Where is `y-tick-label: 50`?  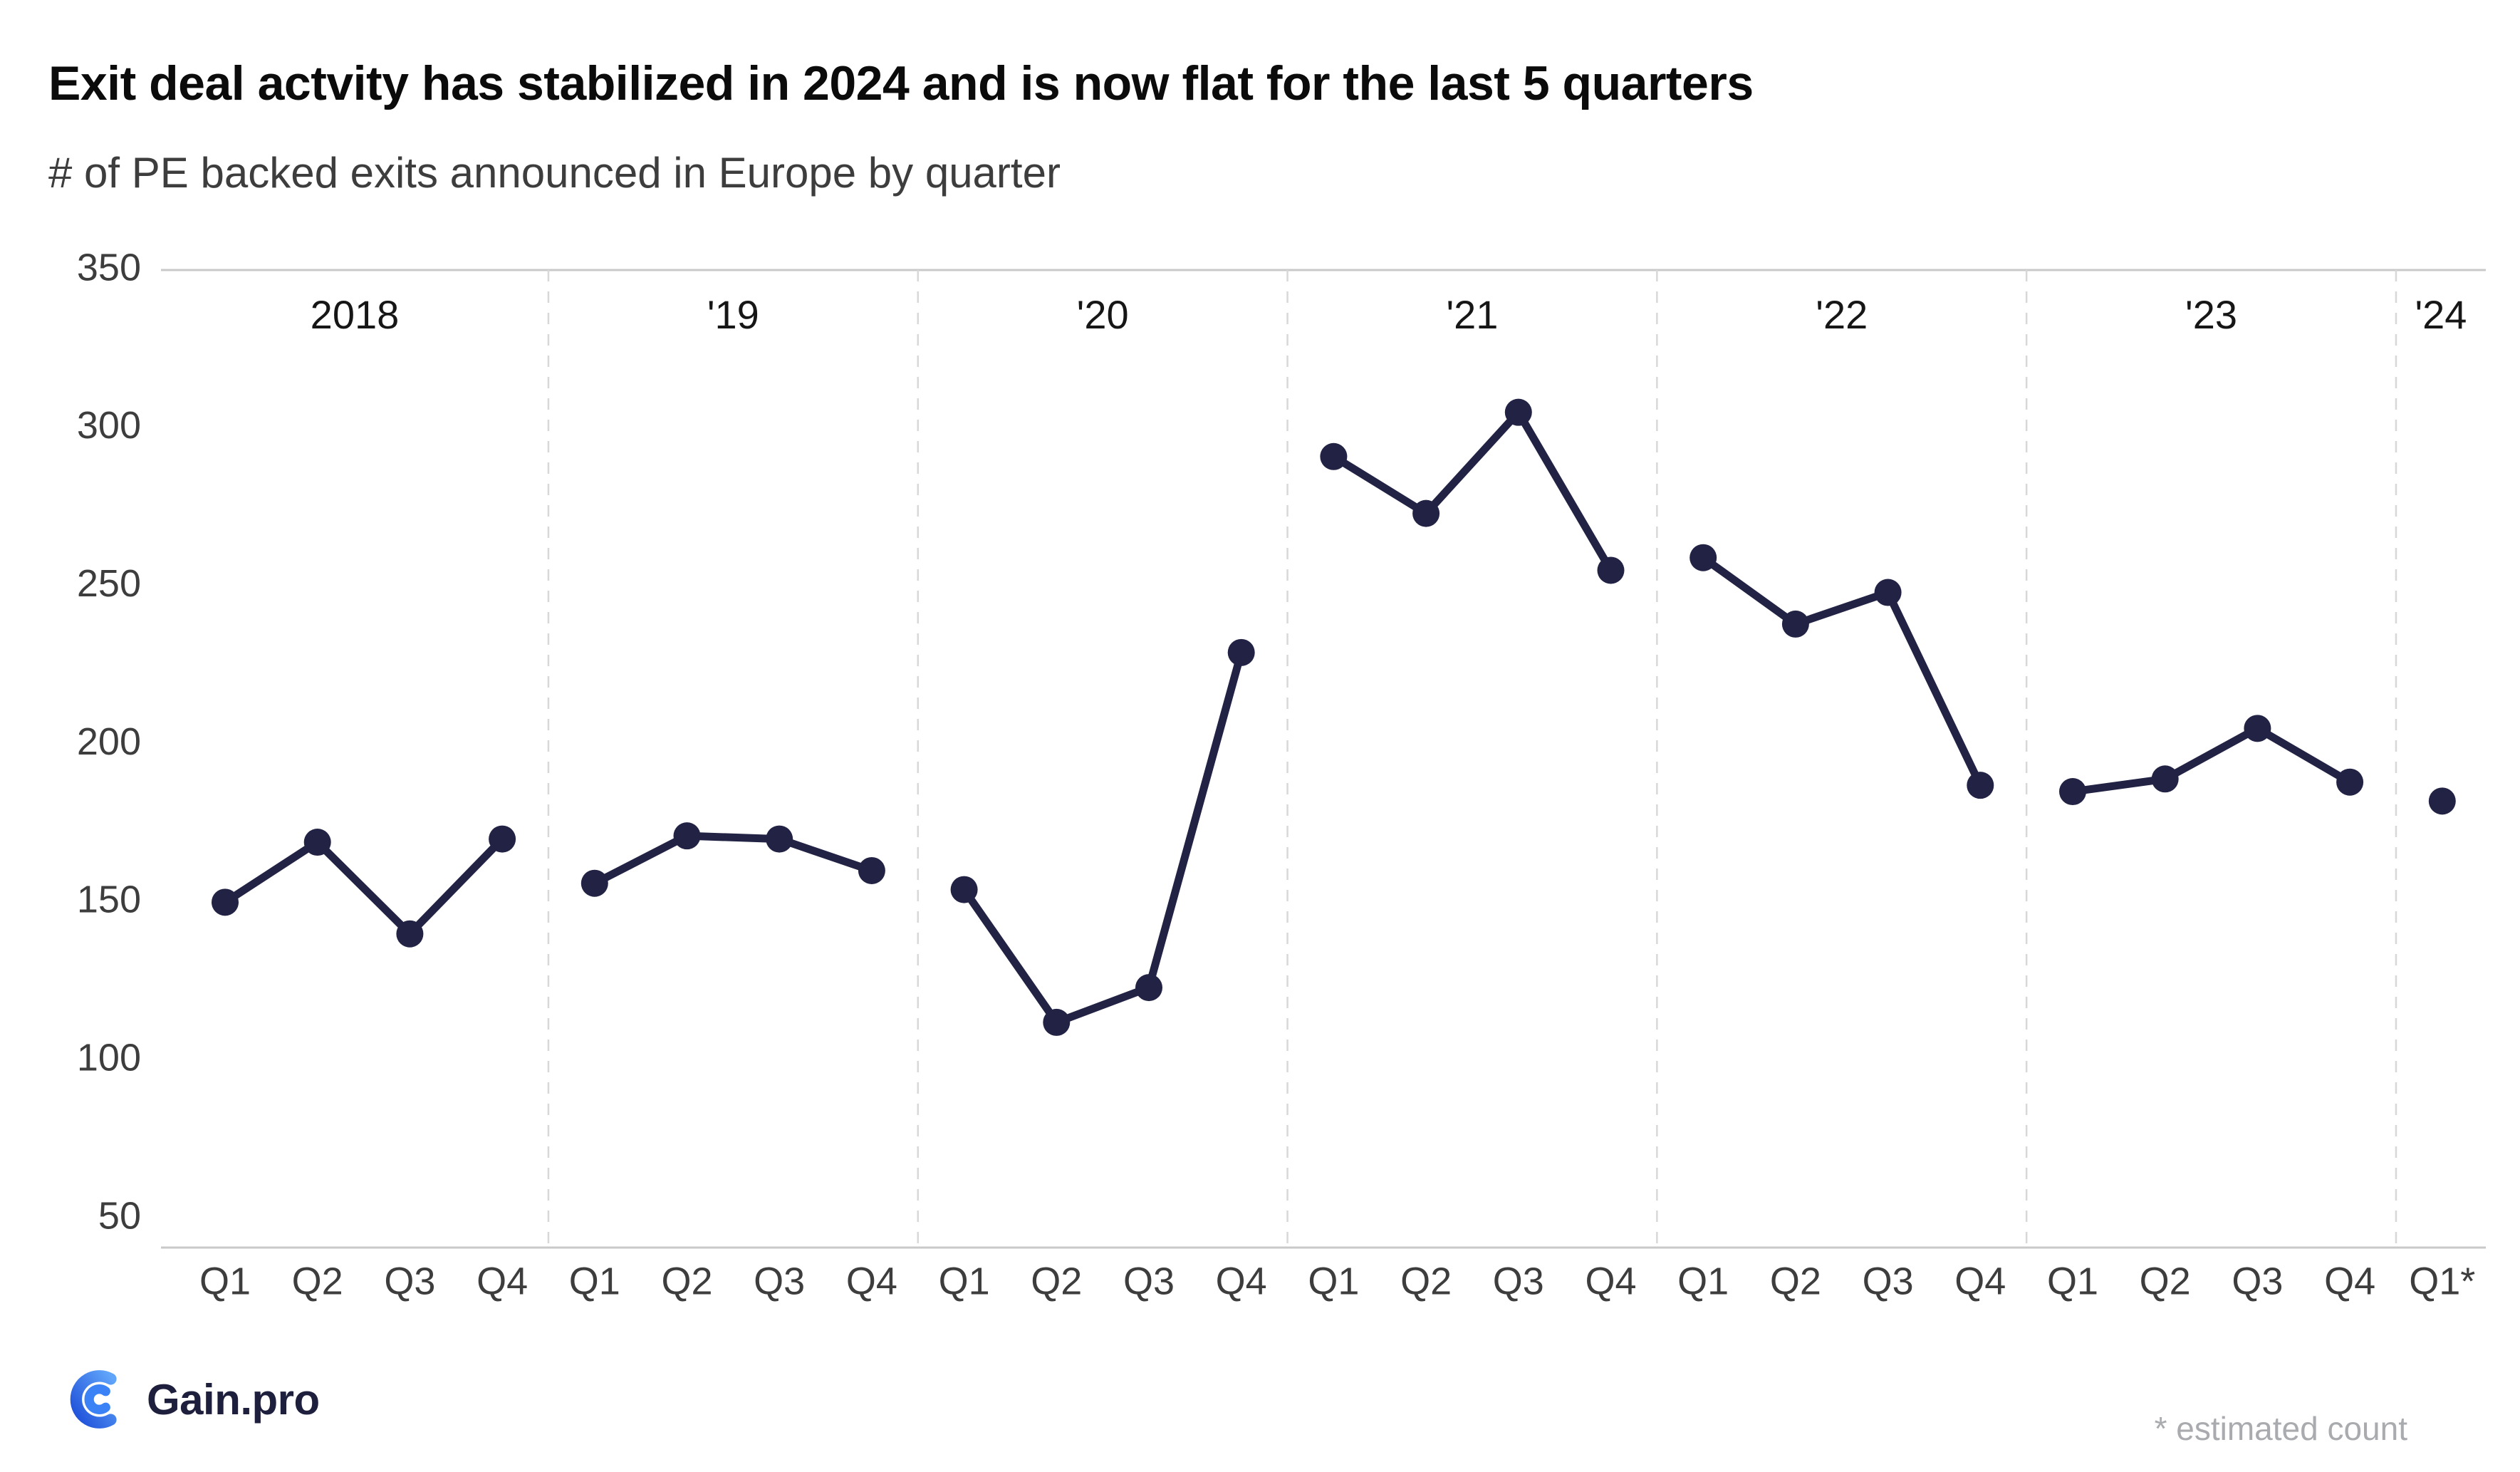 y-tick-label: 50 is located at coordinates (119, 1215).